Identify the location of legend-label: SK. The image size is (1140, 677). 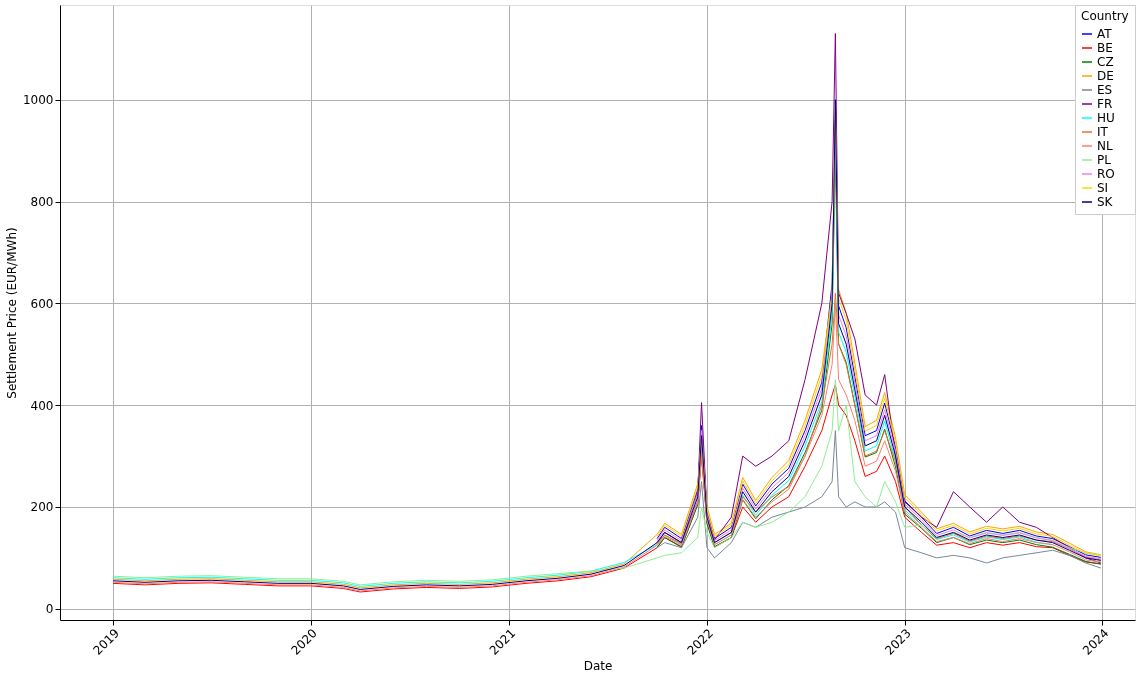
(1105, 202).